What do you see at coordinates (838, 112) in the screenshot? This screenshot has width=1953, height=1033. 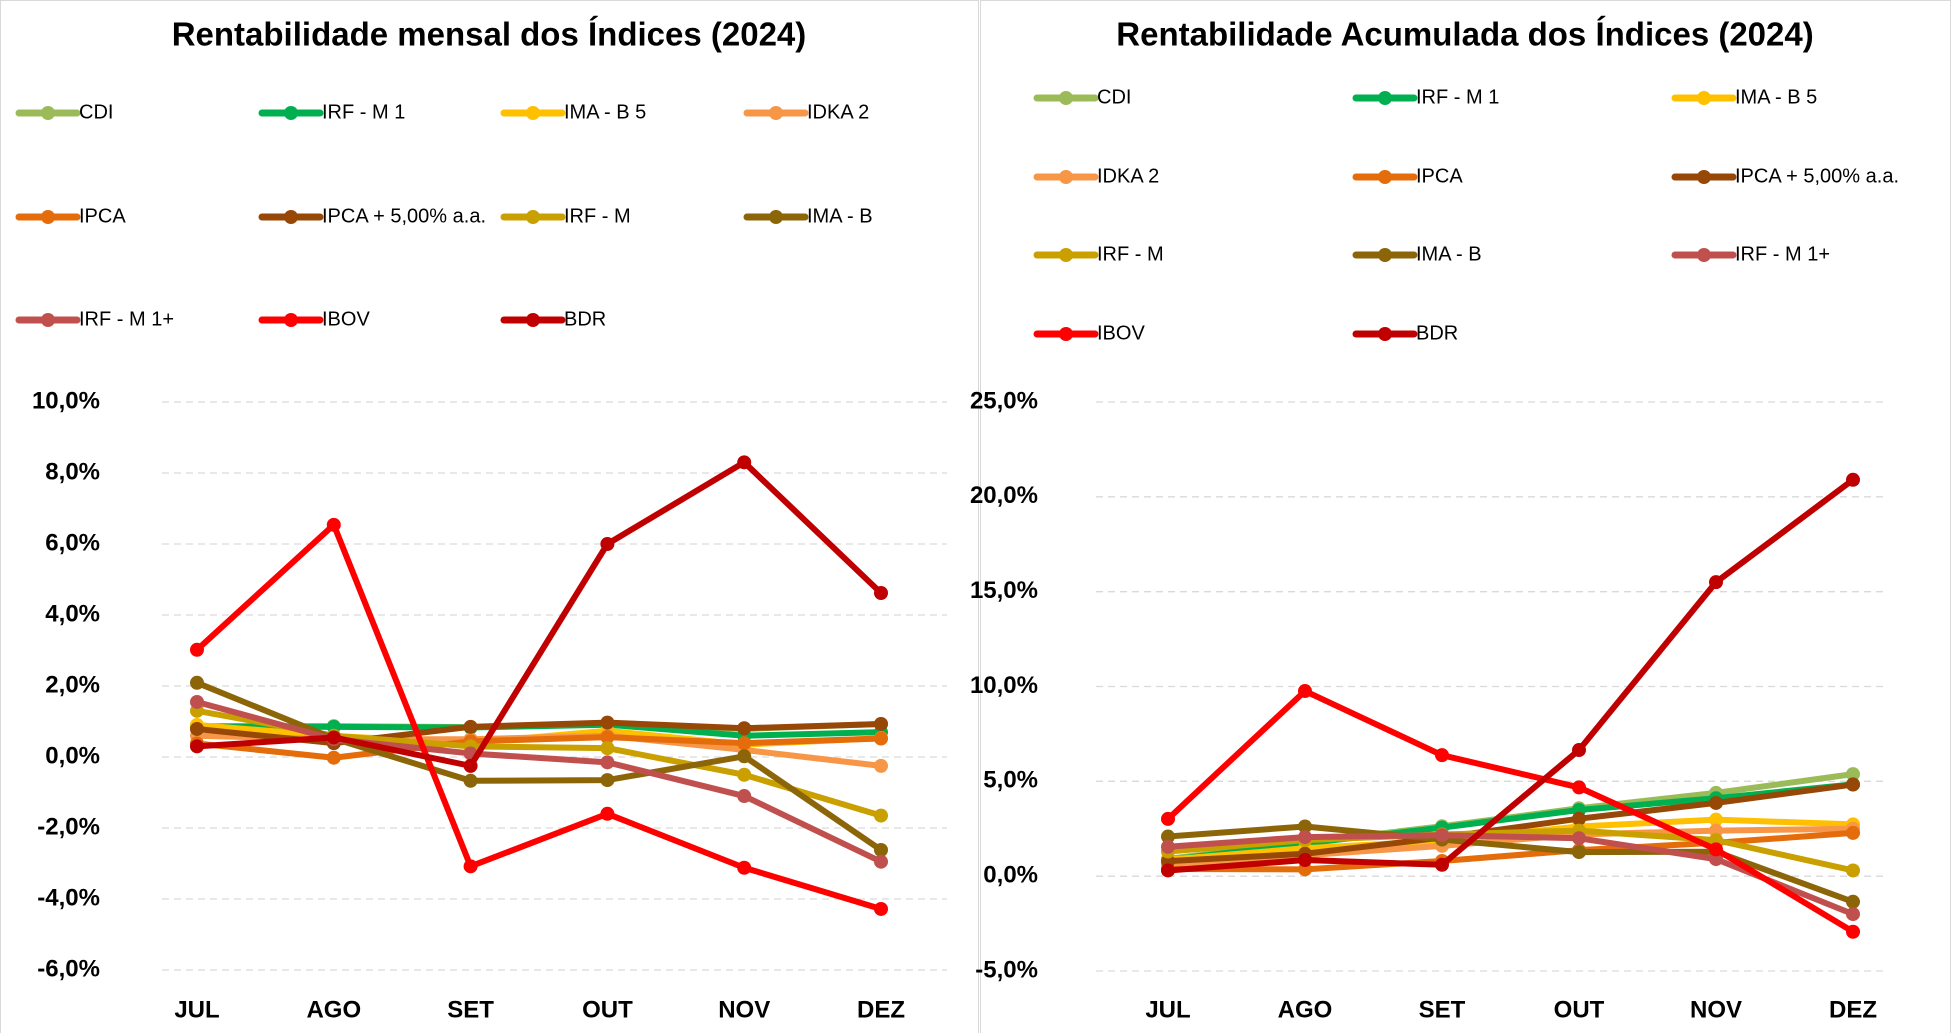 I see `legend-label: IDKA 2` at bounding box center [838, 112].